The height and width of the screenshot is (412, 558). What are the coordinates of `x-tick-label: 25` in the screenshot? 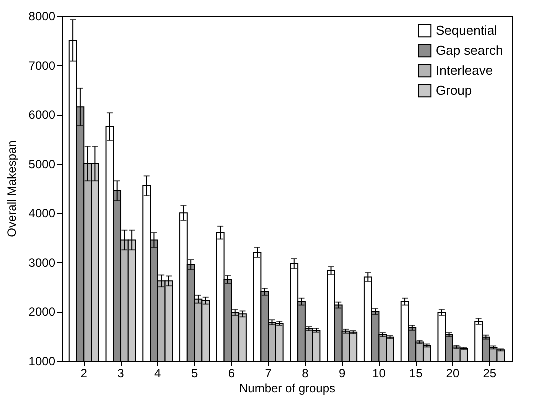 It's located at (490, 373).